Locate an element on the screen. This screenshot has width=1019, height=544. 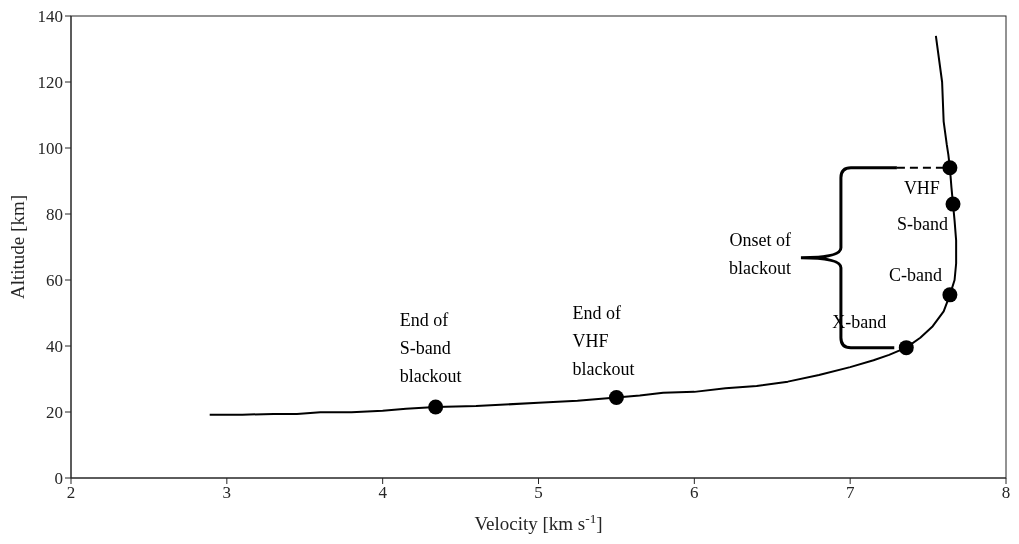
annotation: S-band is located at coordinates (923, 224).